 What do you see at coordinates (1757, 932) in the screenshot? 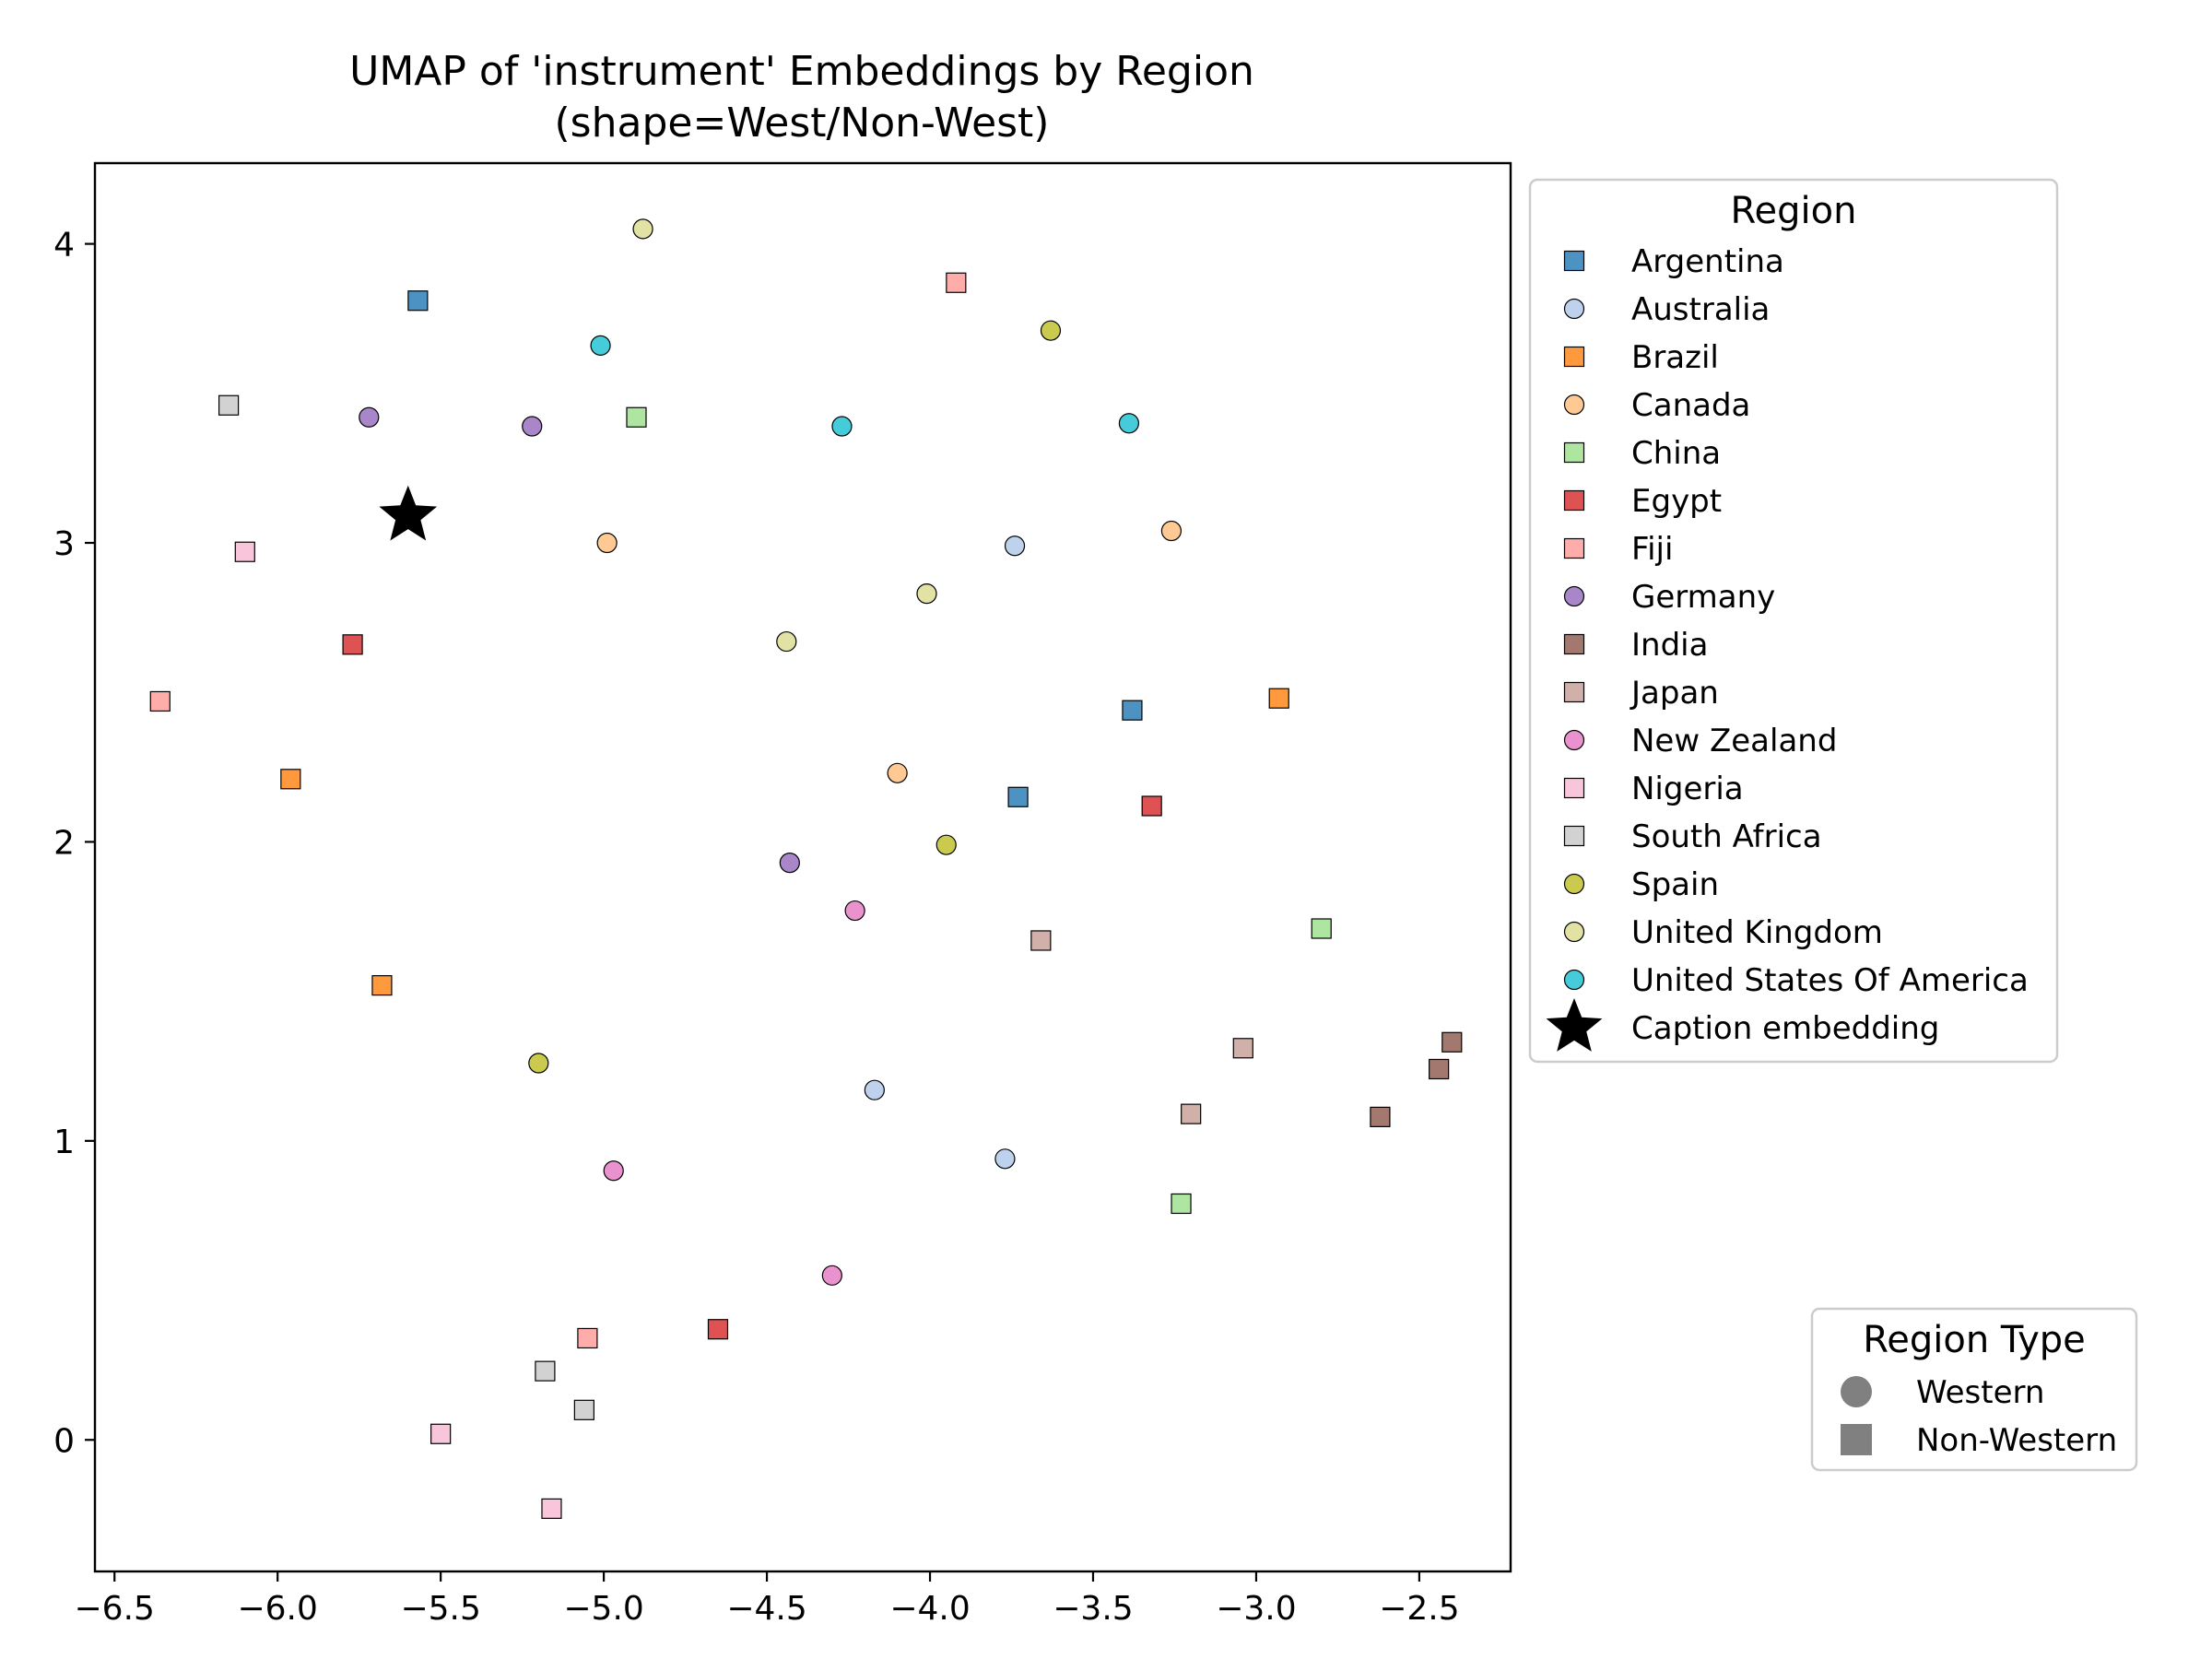
I see `legend-entry: United Kingdom` at bounding box center [1757, 932].